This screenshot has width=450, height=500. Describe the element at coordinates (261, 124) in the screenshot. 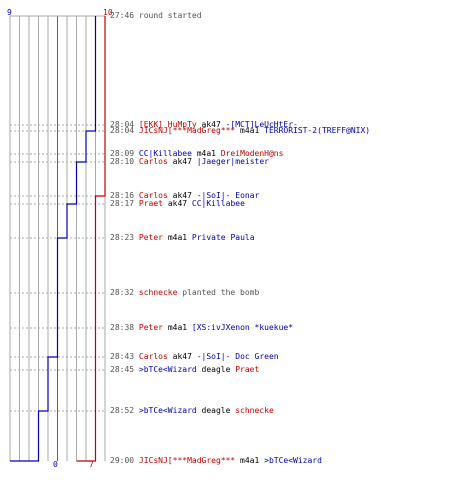

I see `event-text: -[MCT]LeUcHtEr-` at that location.